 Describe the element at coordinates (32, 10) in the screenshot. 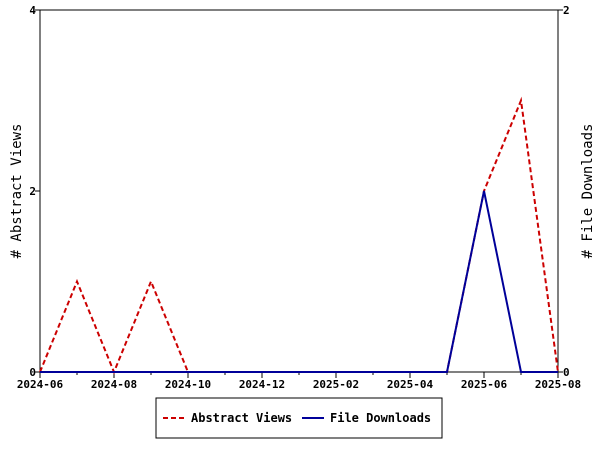

I see `y-left-tick-label: 4` at that location.